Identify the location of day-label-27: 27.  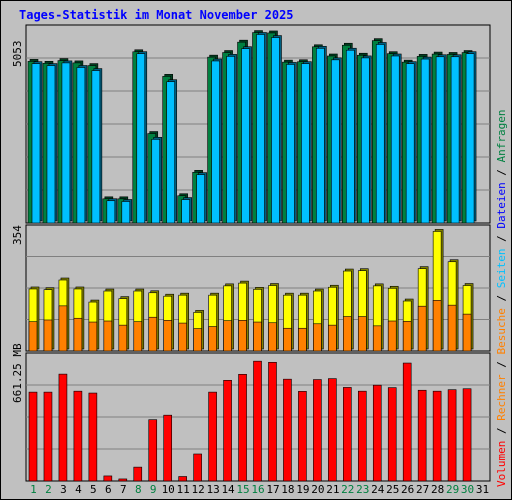
(423, 489).